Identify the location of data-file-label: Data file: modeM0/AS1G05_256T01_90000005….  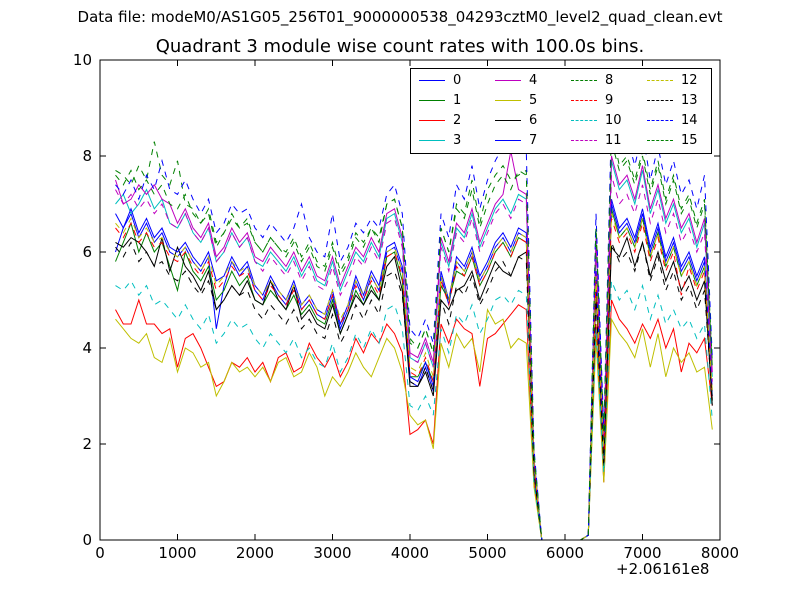
(400, 17).